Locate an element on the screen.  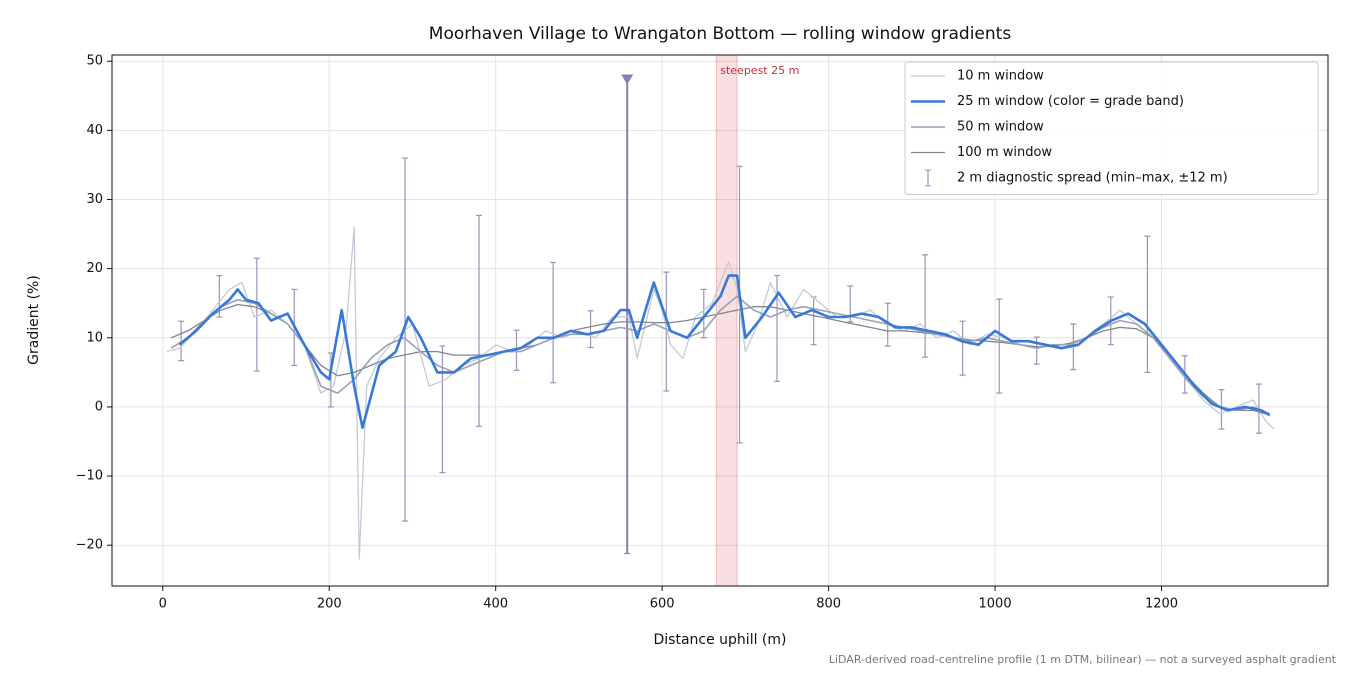
x-tick-label: 800 is located at coordinates (828, 604).